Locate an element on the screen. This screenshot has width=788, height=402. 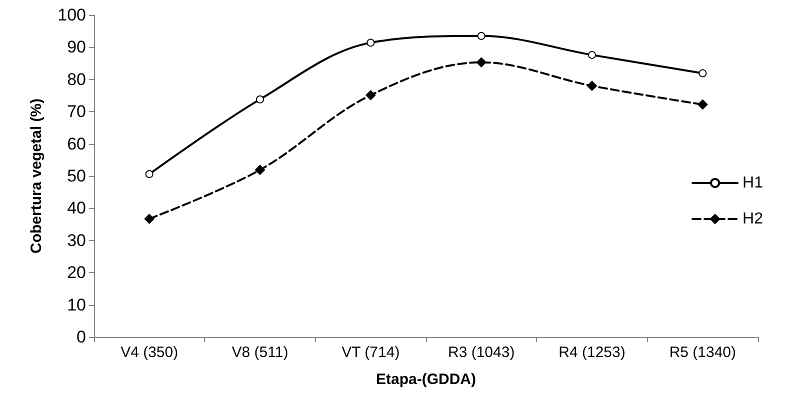
x-tick-label: VT (714) is located at coordinates (371, 352).